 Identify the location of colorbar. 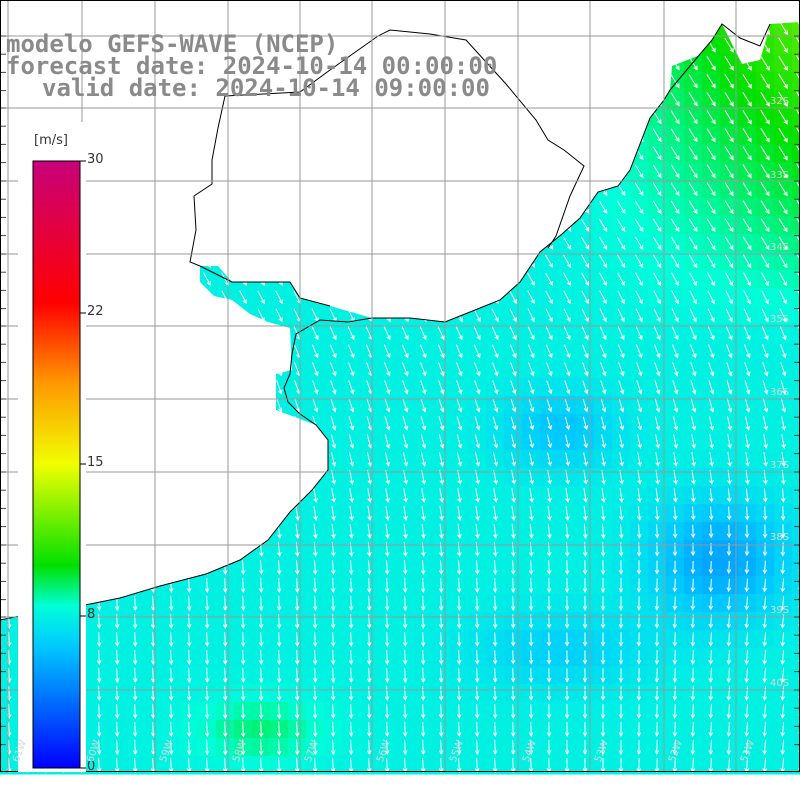
(52, 447).